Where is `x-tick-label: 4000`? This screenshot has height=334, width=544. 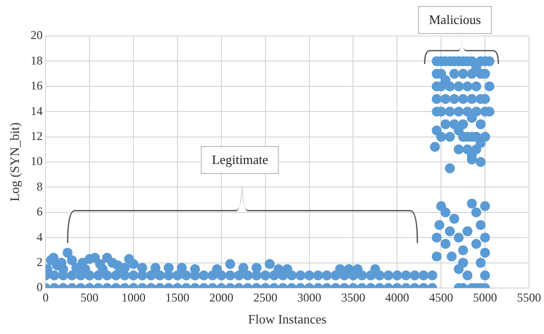 x-tick-label: 4000 is located at coordinates (397, 297).